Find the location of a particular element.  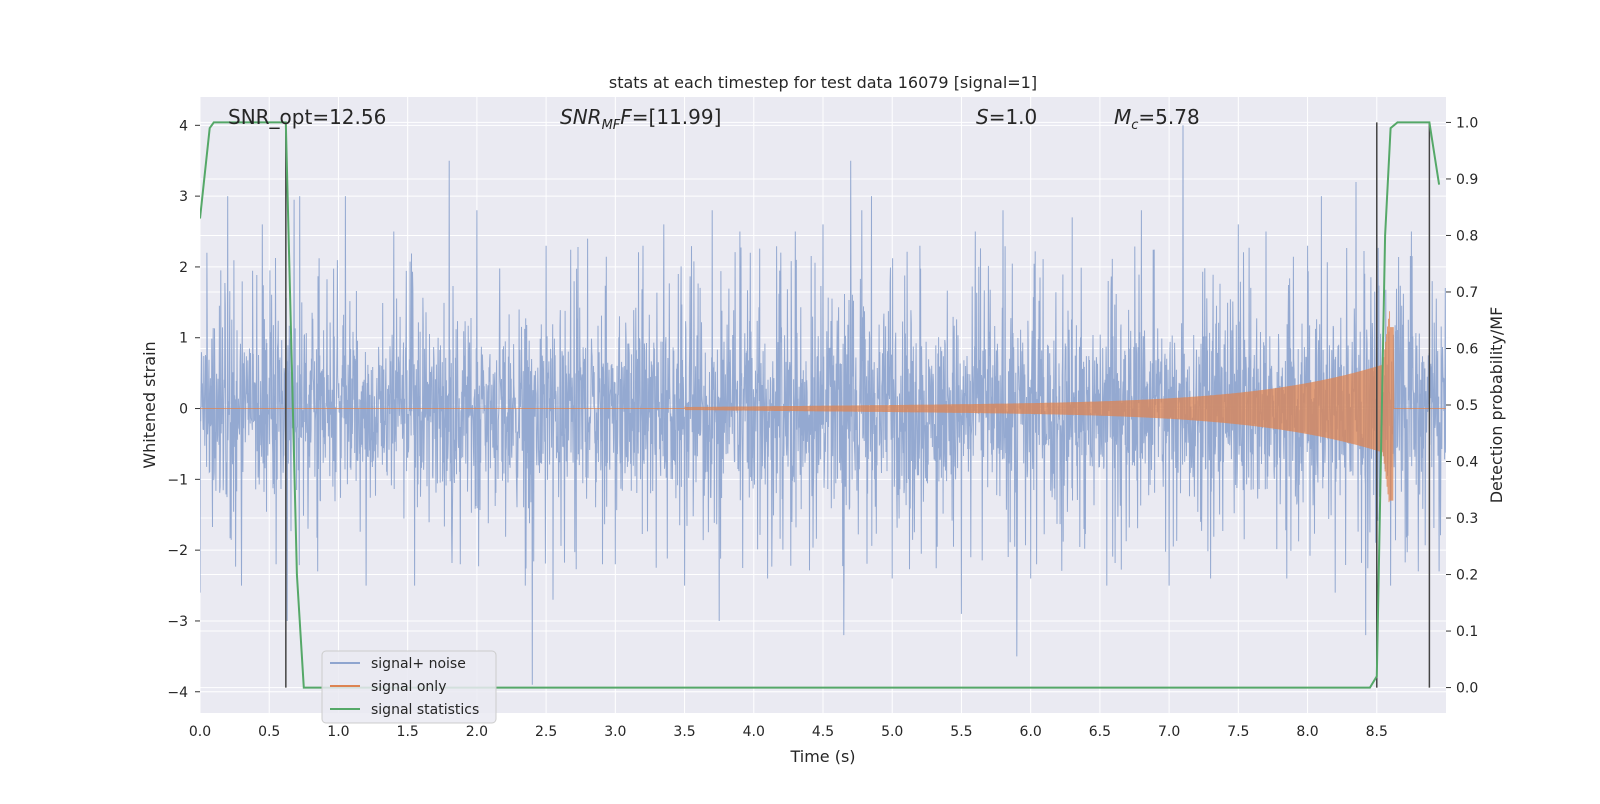

y-tick-label: −4 is located at coordinates (177, 693).